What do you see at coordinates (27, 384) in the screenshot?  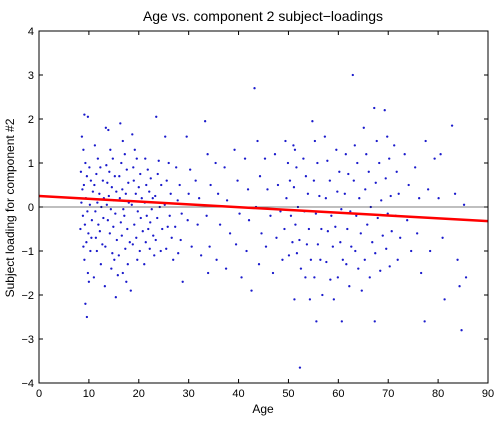 I see `y-tick-label: −4` at bounding box center [27, 384].